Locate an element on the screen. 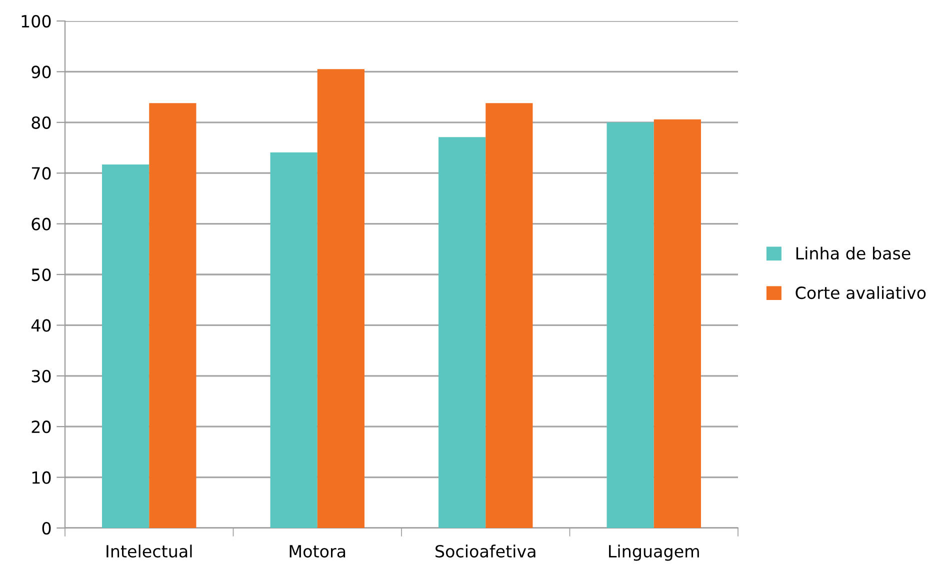 The width and height of the screenshot is (939, 574). y-tick-label: 0 is located at coordinates (46, 528).